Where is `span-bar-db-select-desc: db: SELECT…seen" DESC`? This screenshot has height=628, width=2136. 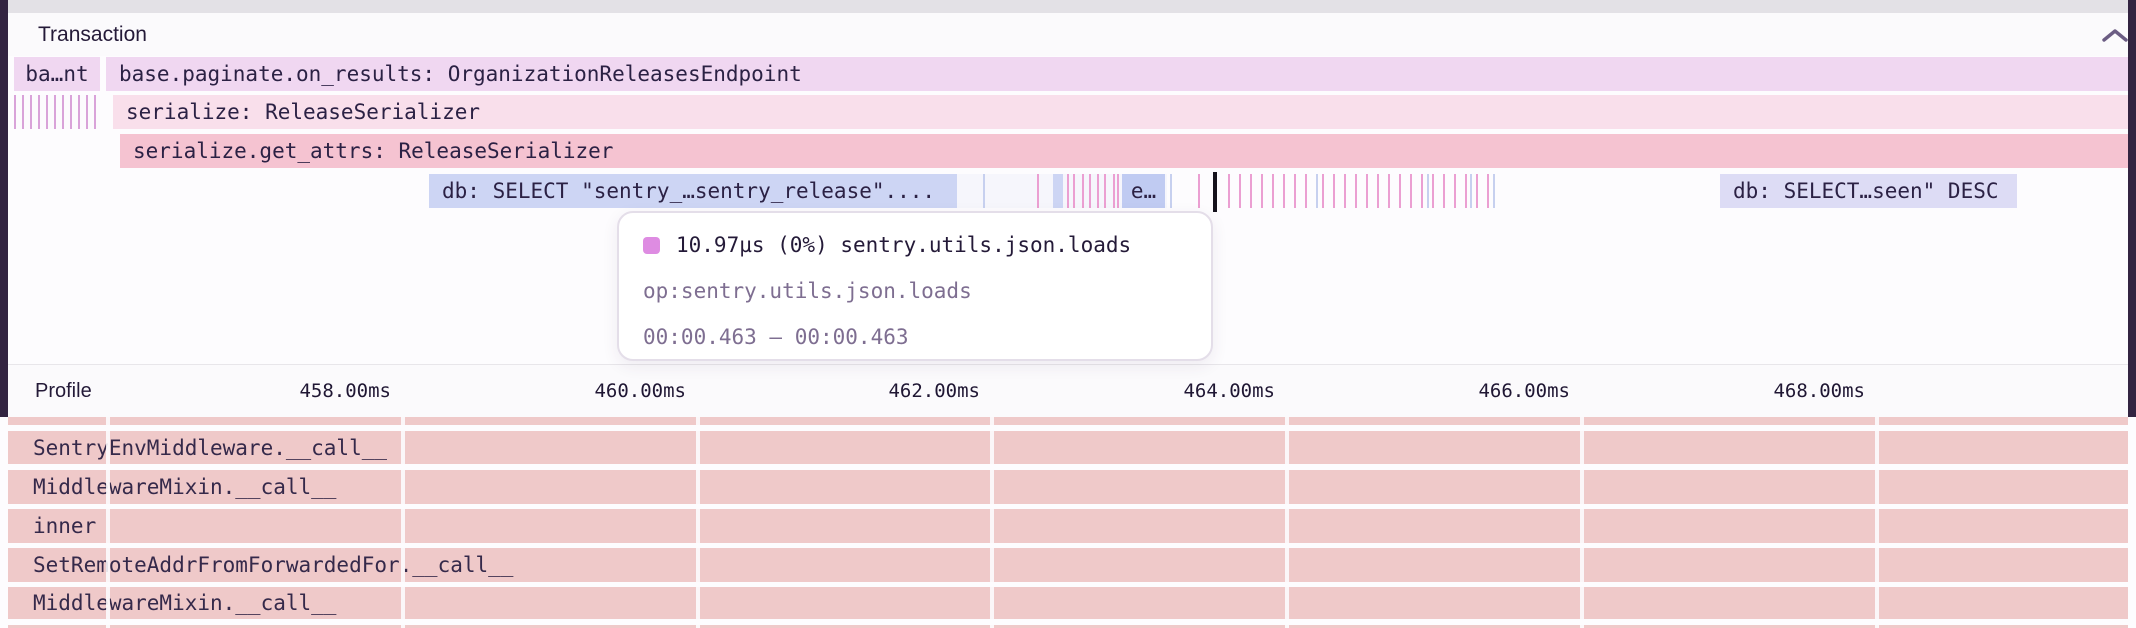 span-bar-db-select-desc: db: SELECT…seen" DESC is located at coordinates (1868, 191).